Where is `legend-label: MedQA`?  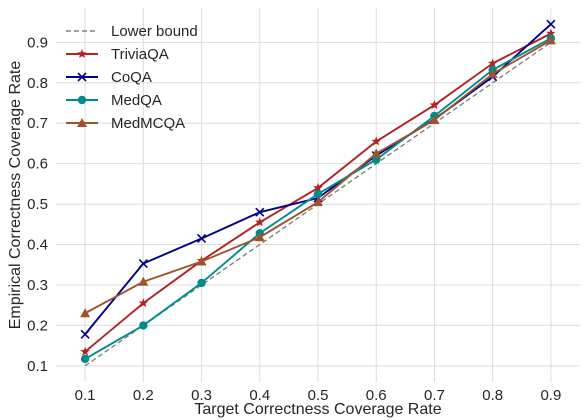
legend-label: MedQA is located at coordinates (136, 100).